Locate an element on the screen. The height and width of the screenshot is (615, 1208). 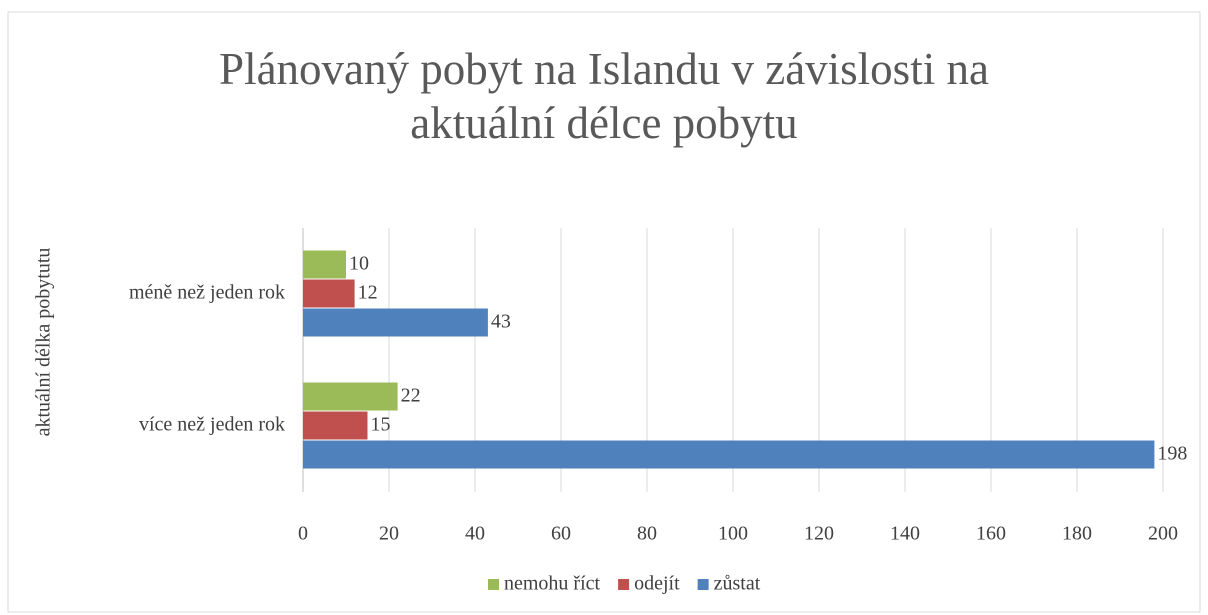
x-tick-label: 160 is located at coordinates (991, 534).